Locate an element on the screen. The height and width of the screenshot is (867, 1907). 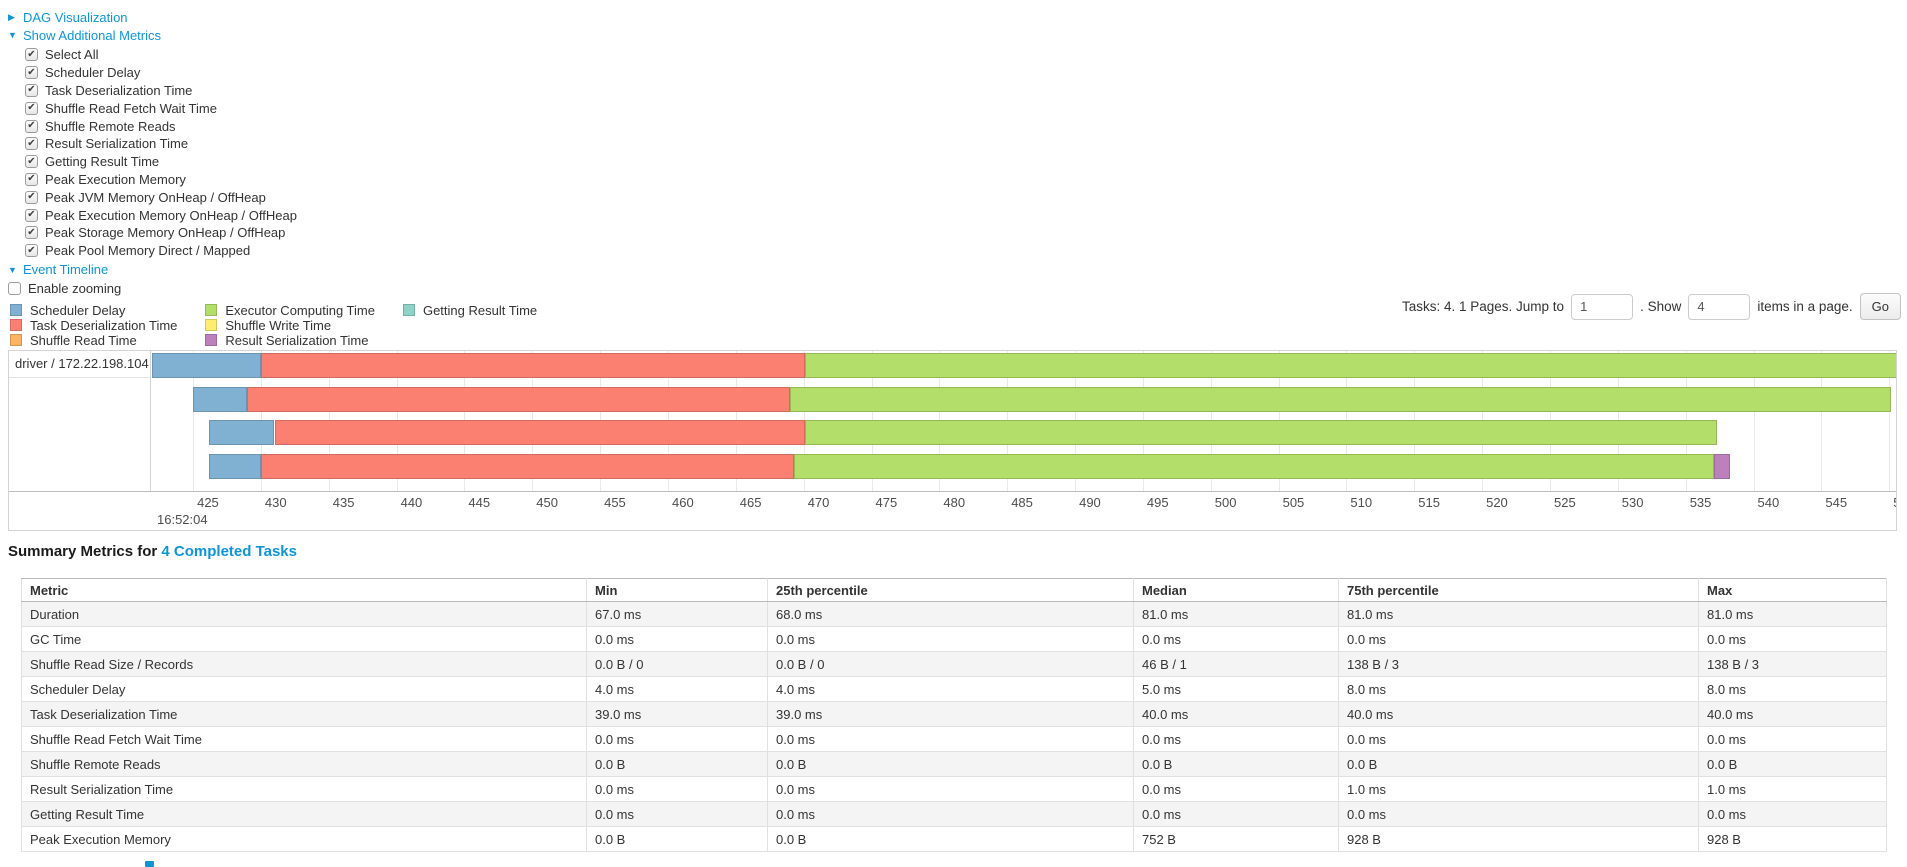
dag-visualization-label: DAG Visualization is located at coordinates (75, 17).